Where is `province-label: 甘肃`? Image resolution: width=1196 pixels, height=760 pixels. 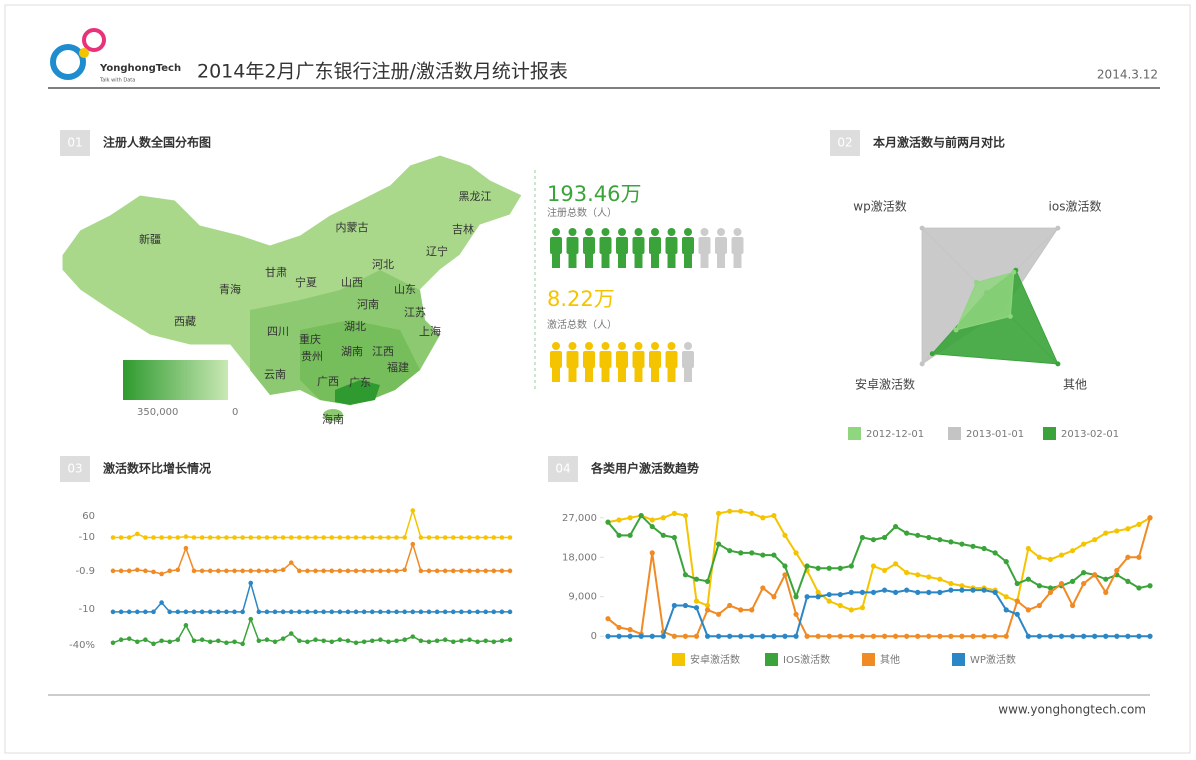 province-label: 甘肃 is located at coordinates (276, 272).